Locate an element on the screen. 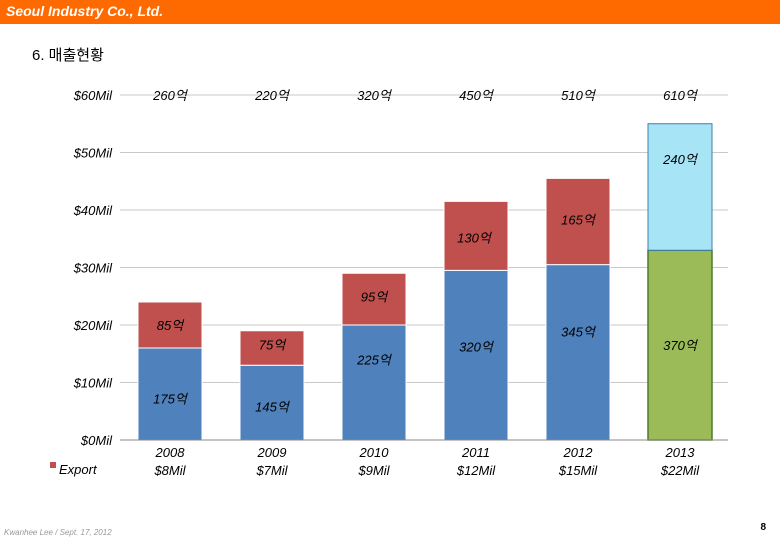 The image size is (780, 540). data-label-domestic: 145억 is located at coordinates (273, 406).